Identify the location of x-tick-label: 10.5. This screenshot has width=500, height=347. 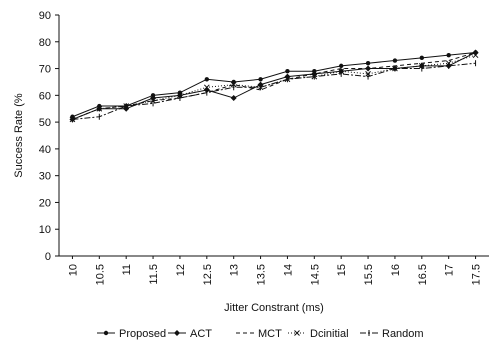
(100, 274).